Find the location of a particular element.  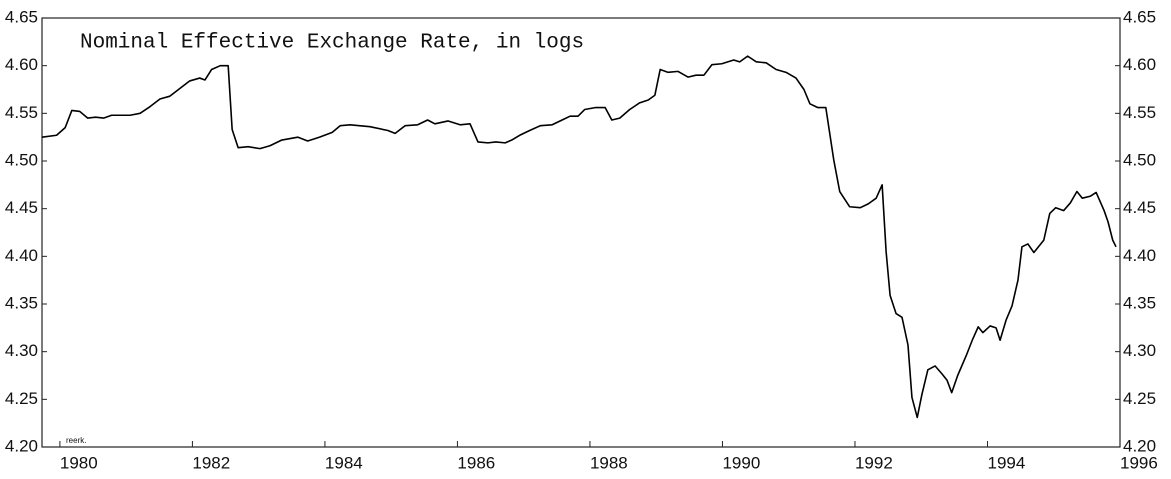

y-tick-label: 4.55 is located at coordinates (21, 112).